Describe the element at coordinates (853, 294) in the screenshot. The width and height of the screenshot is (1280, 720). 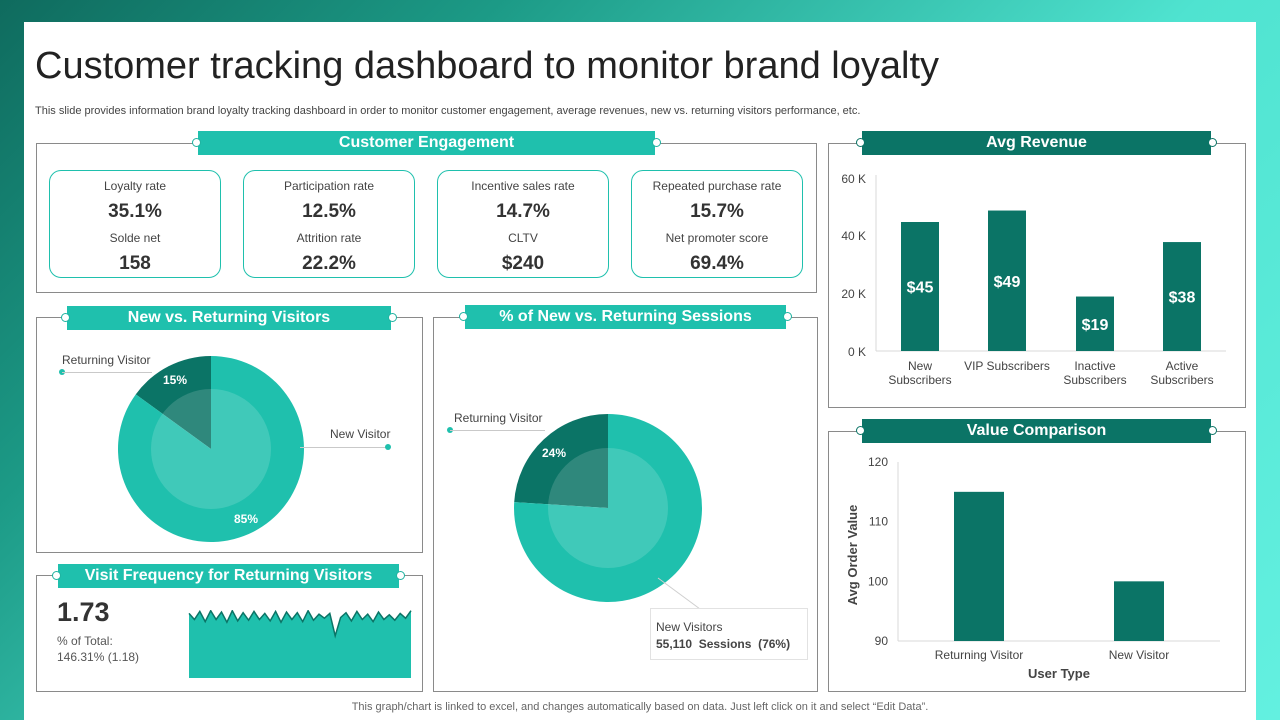
I see `y-tick-label: 20 K` at that location.